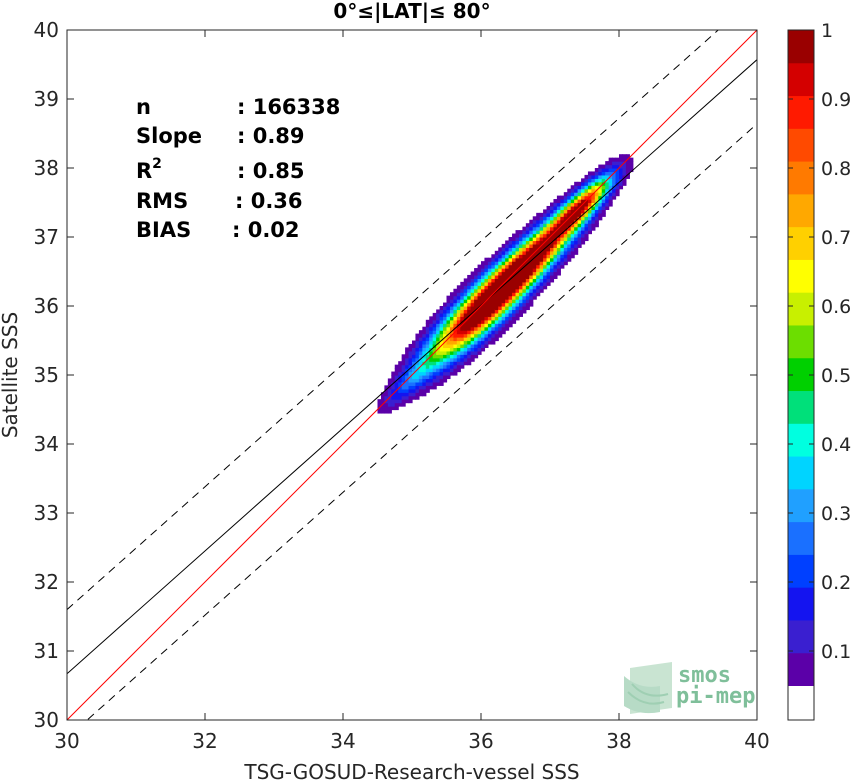 The height and width of the screenshot is (784, 855). Describe the element at coordinates (715, 696) in the screenshot. I see `logo-text-pimep: pi-mep` at that location.